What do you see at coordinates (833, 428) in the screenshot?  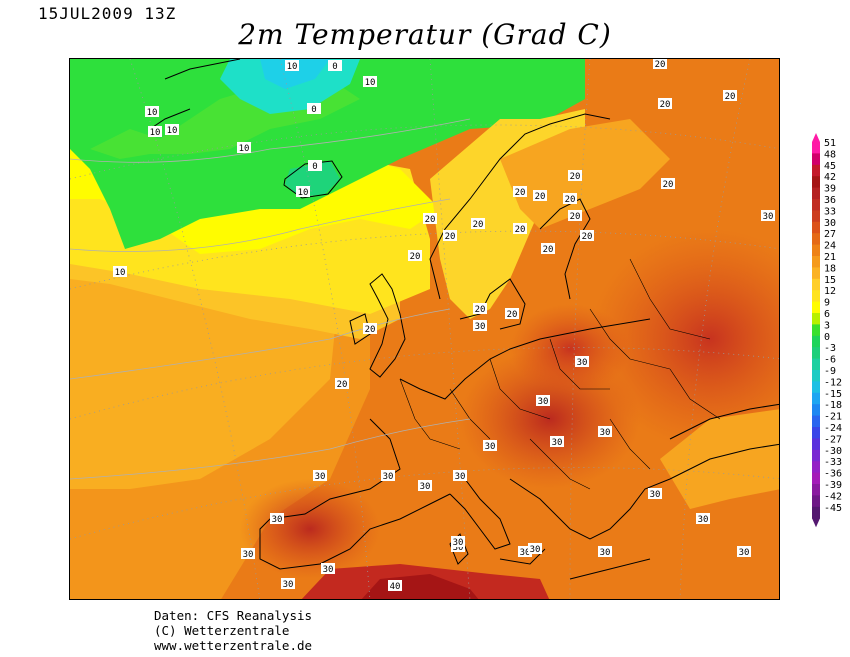 I see `scale-tick-label: -24` at bounding box center [833, 428].